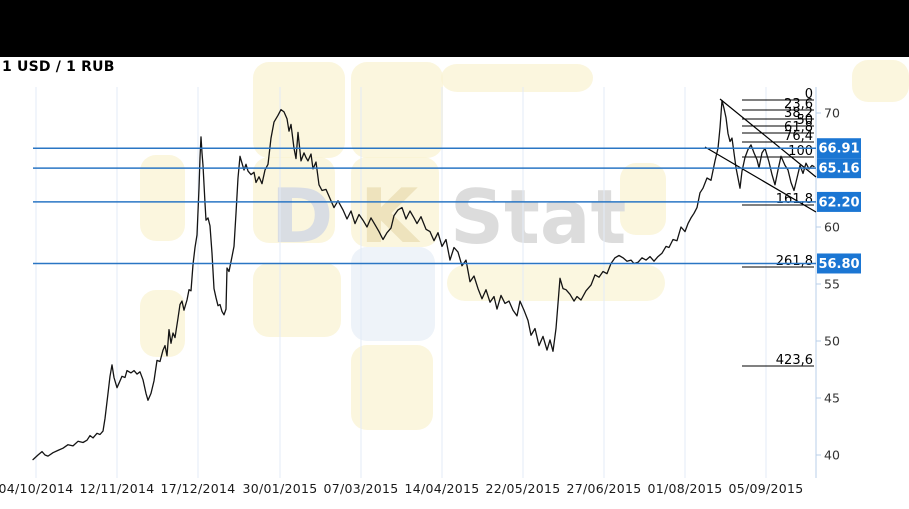 This screenshot has height=509, width=909. Describe the element at coordinates (390, 216) in the screenshot. I see `watermark-letter-k: K` at that location.